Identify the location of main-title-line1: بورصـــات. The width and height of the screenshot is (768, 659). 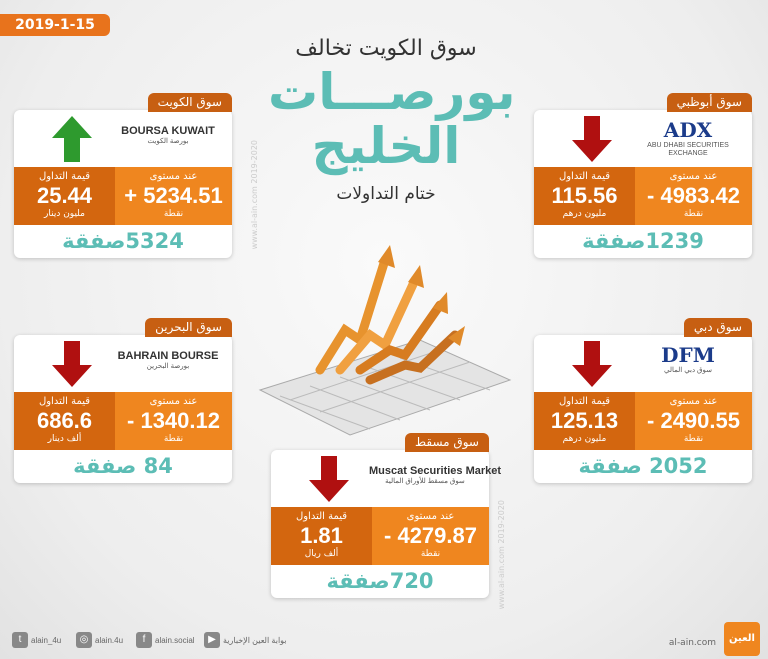
(392, 92).